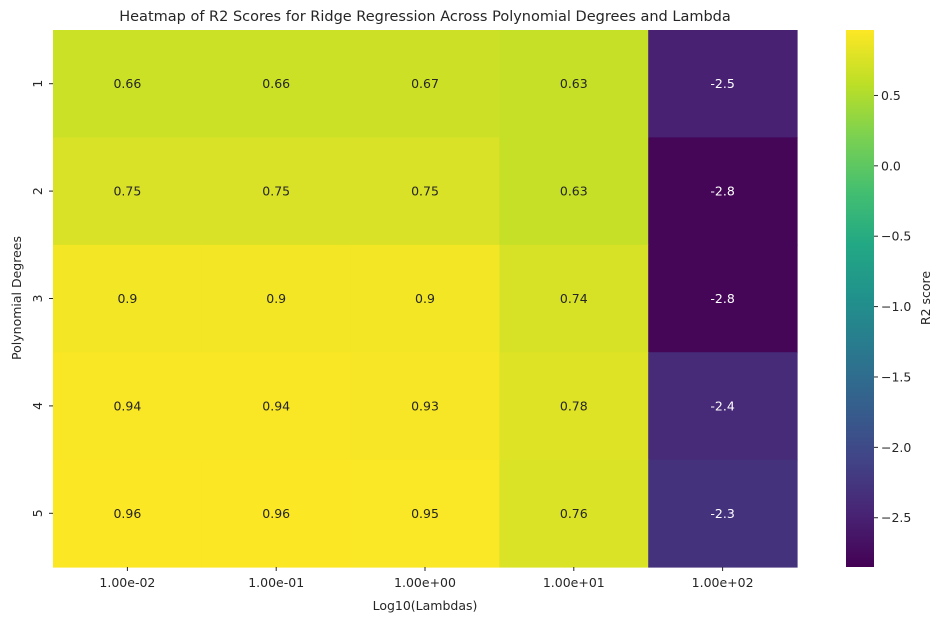 The width and height of the screenshot is (943, 622). I want to click on cell-value-label: -2.5, so click(722, 83).